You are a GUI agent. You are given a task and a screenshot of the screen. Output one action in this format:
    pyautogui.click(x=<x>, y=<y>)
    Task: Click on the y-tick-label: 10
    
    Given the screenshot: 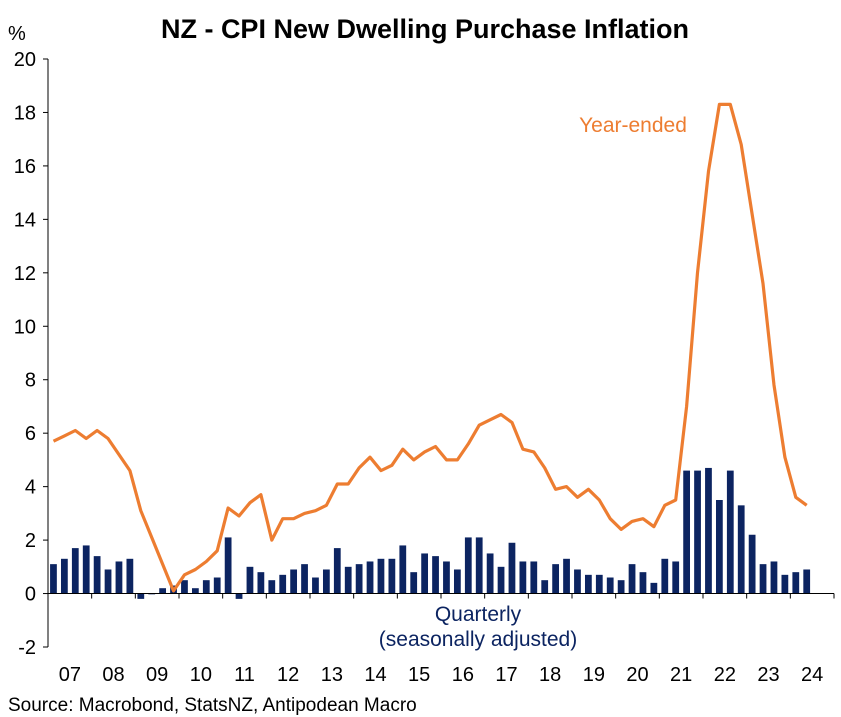 What is the action you would take?
    pyautogui.click(x=25, y=327)
    